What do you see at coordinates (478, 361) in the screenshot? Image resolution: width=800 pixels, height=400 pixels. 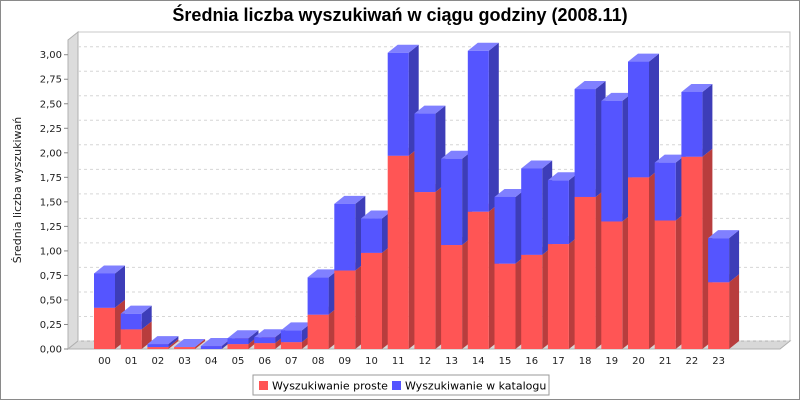 I see `x-tick-label: 14` at bounding box center [478, 361].